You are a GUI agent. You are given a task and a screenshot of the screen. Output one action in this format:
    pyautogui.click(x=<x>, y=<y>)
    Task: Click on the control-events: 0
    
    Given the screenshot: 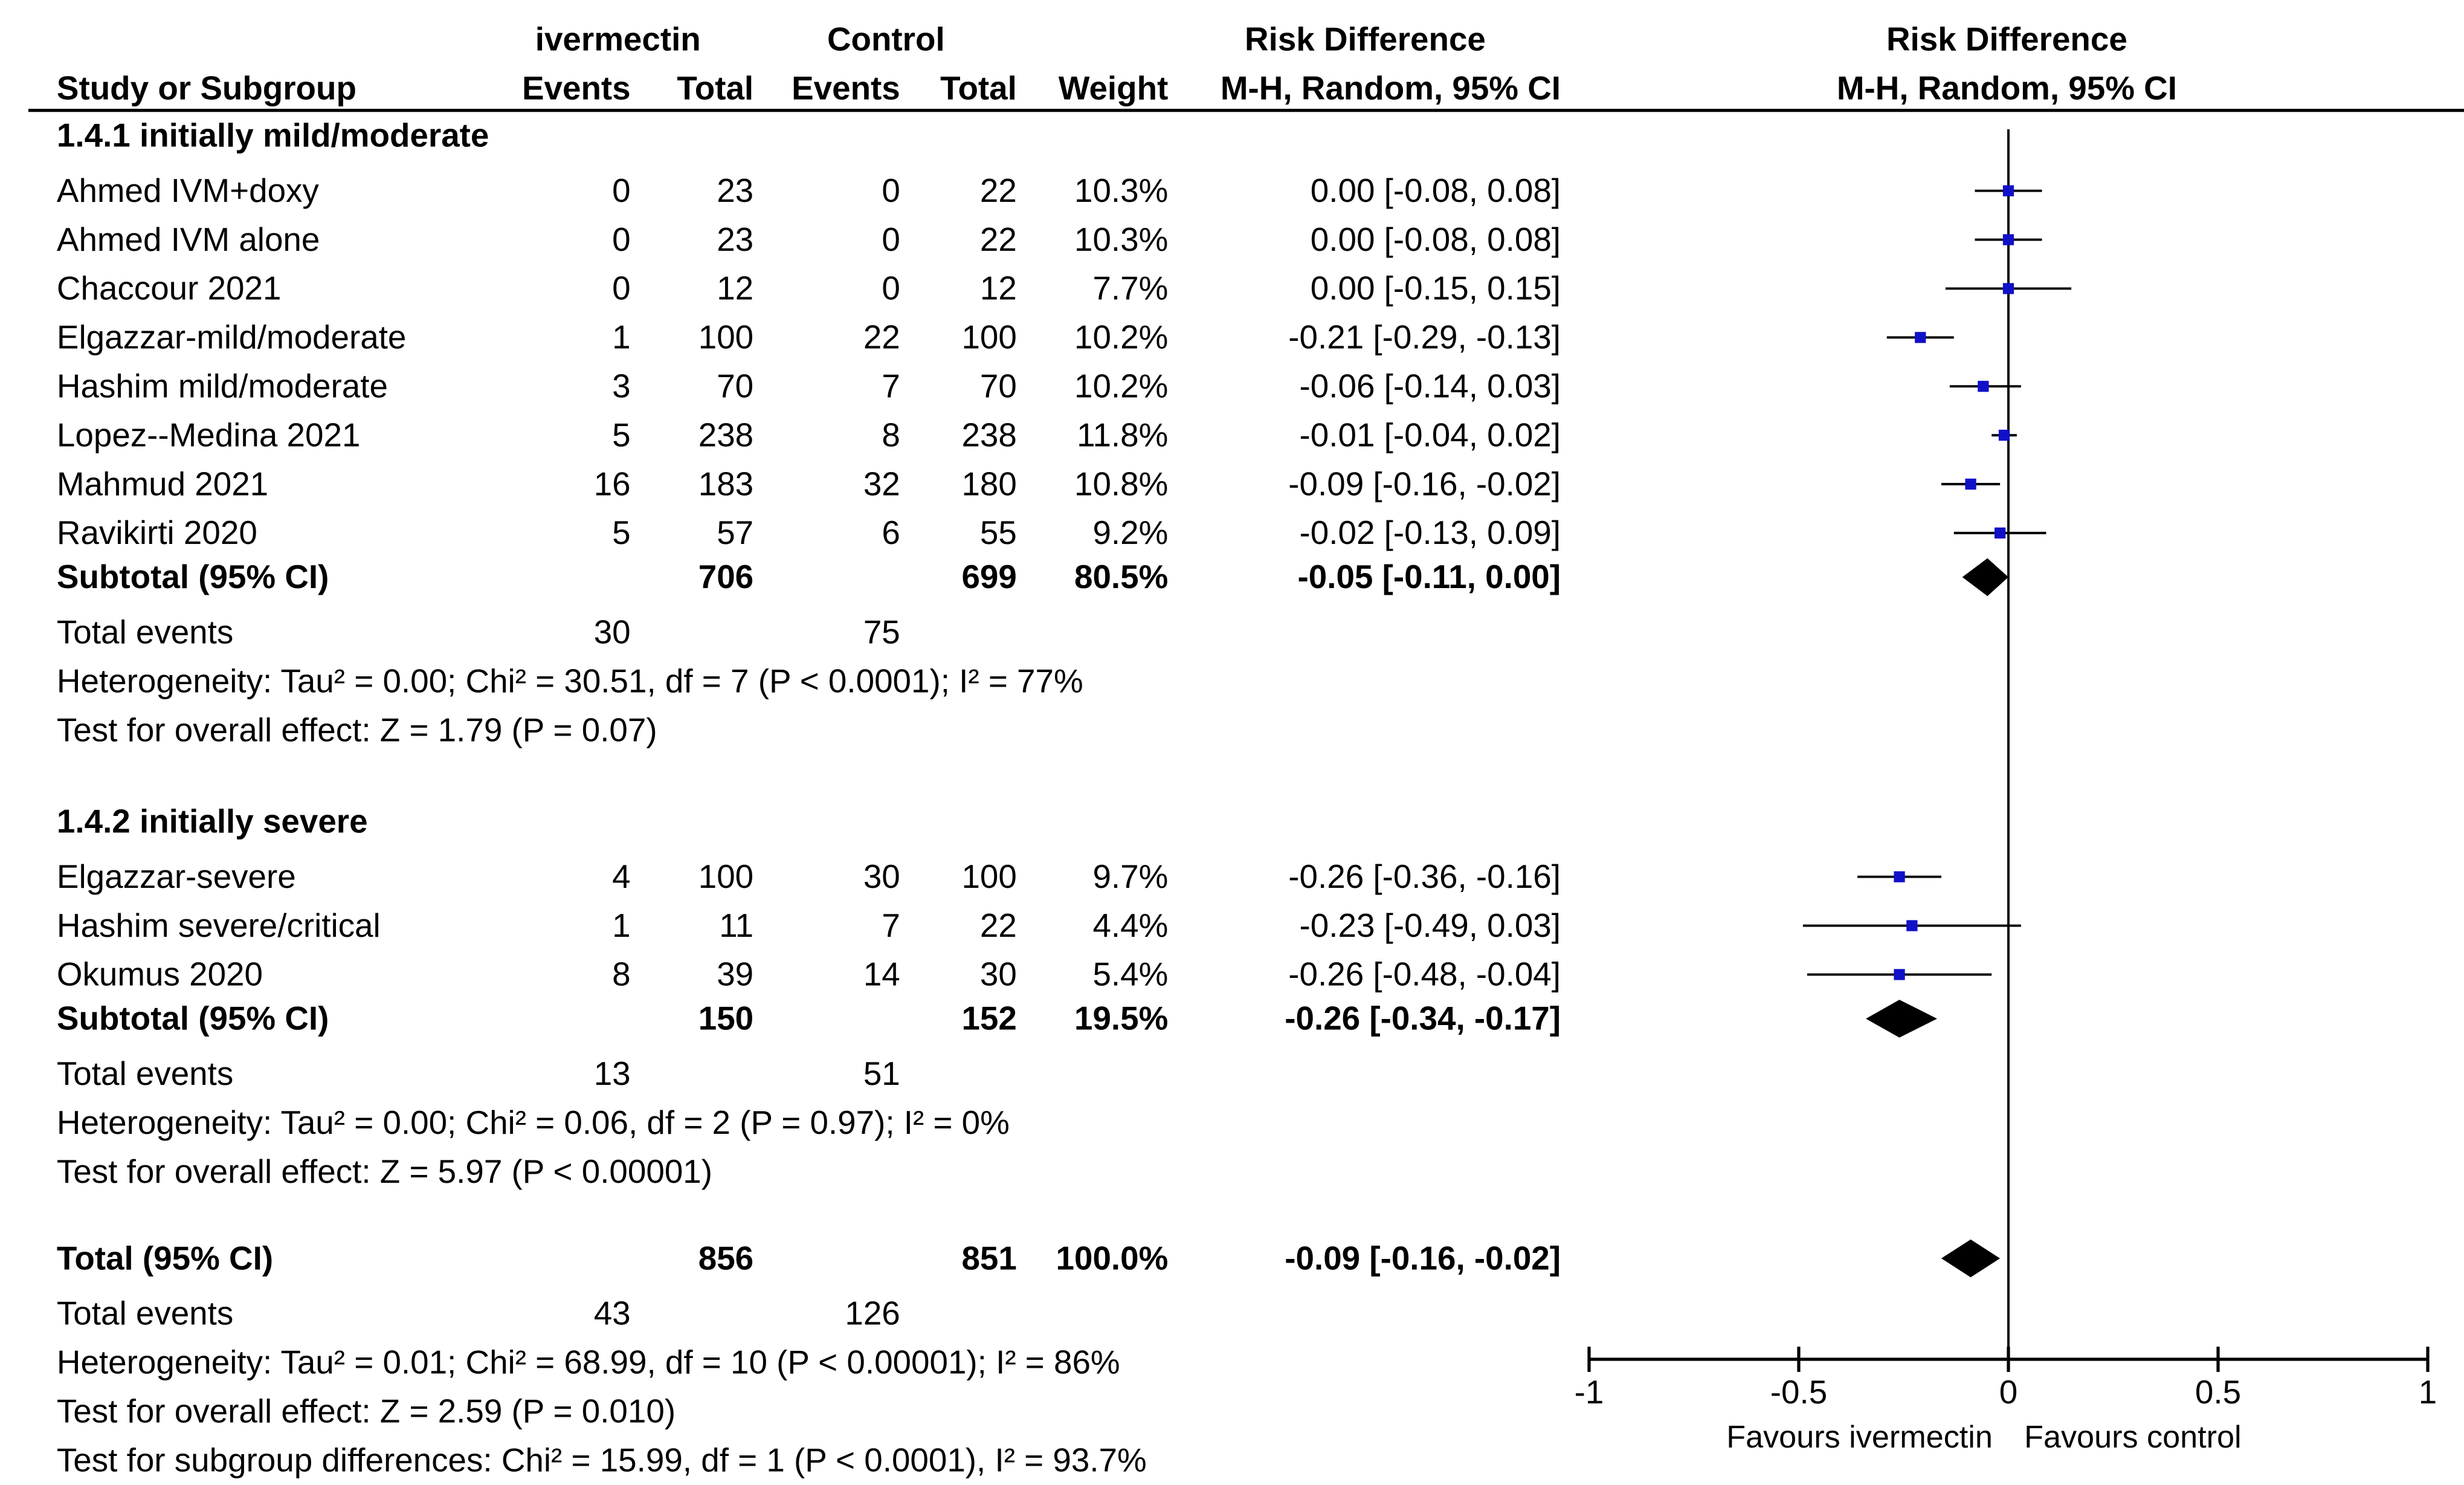 What is the action you would take?
    pyautogui.click(x=891, y=288)
    